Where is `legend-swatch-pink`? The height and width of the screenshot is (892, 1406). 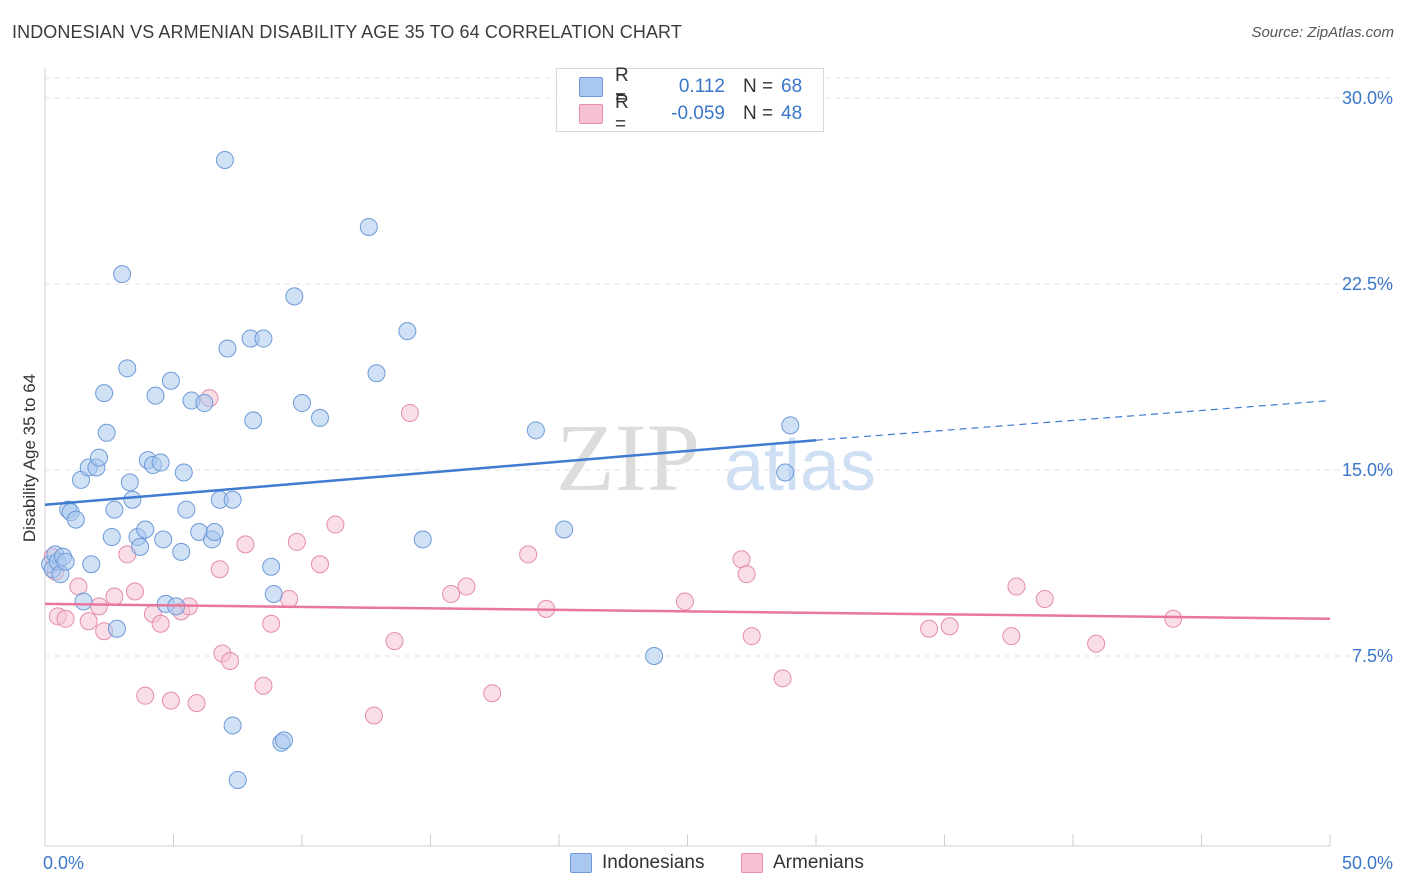
legend-swatch-pink is located at coordinates (752, 863).